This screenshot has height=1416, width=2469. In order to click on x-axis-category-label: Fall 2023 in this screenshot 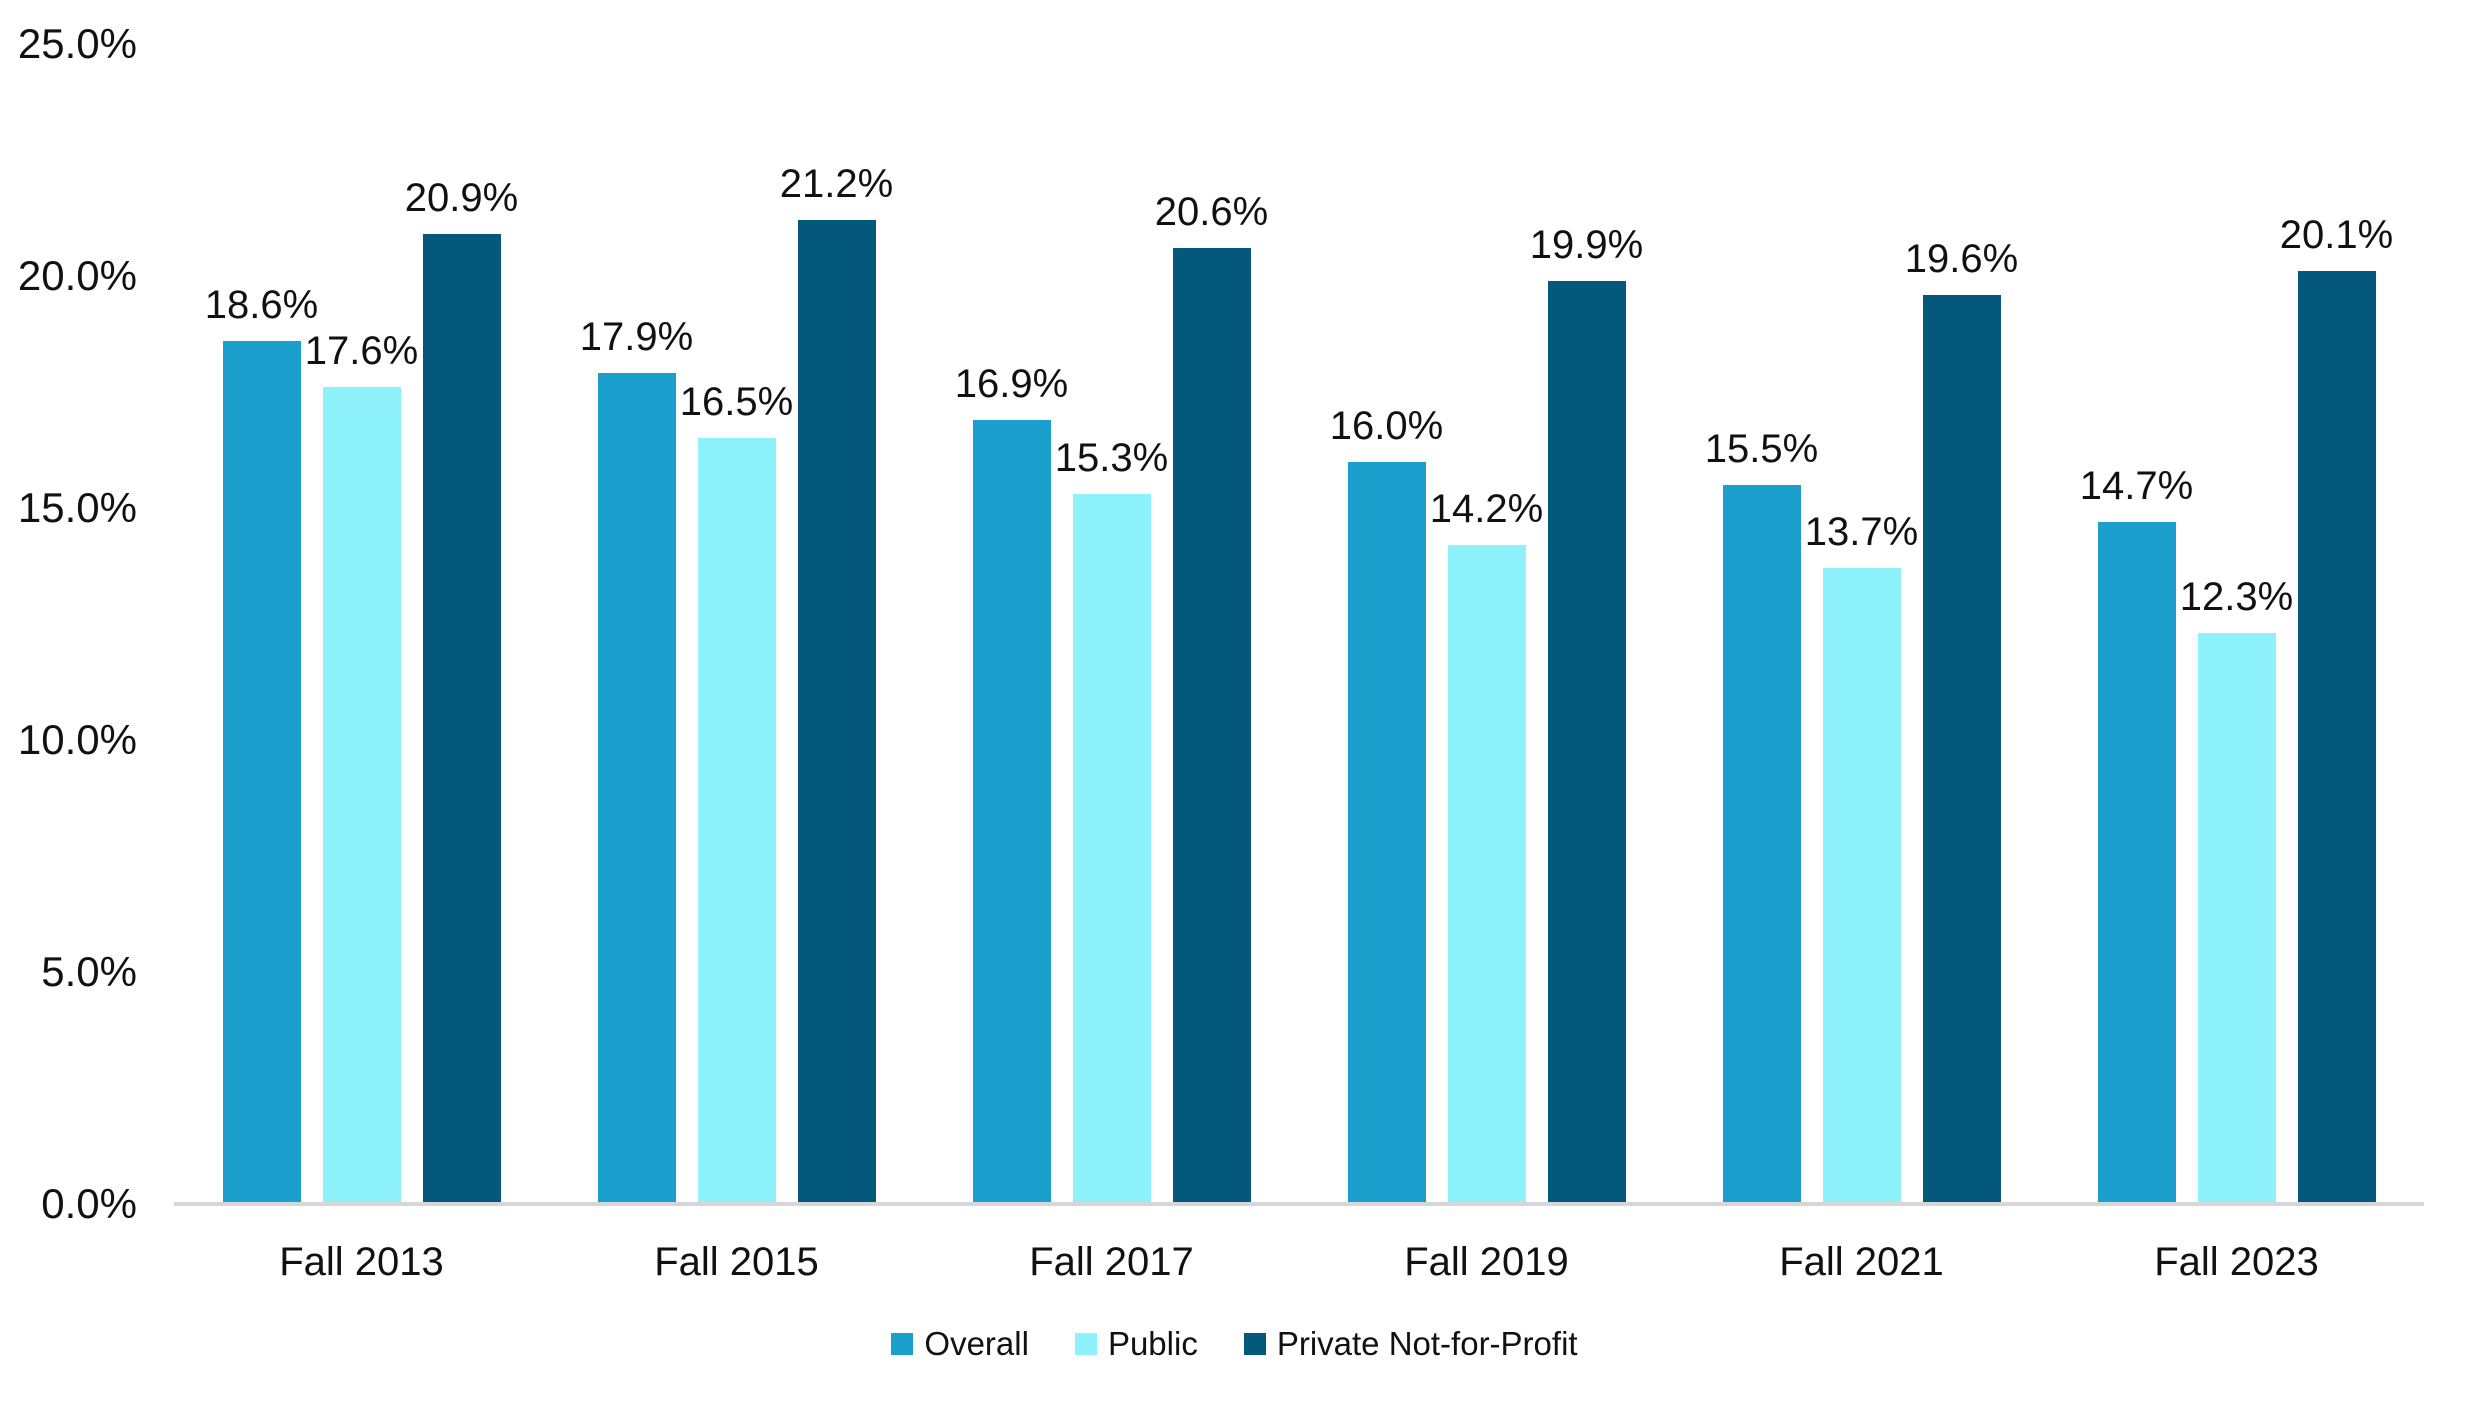, I will do `click(2236, 1262)`.